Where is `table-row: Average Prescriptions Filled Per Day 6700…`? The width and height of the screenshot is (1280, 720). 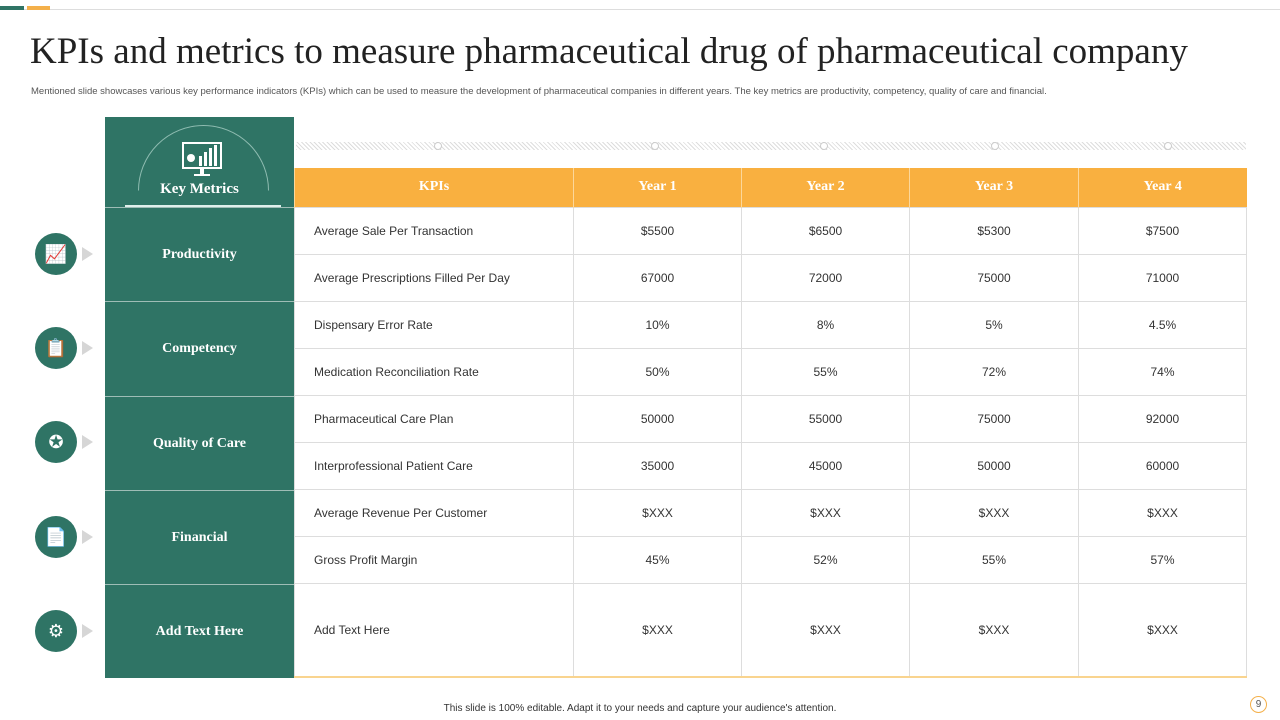 table-row: Average Prescriptions Filled Per Day 6700… is located at coordinates (770, 277).